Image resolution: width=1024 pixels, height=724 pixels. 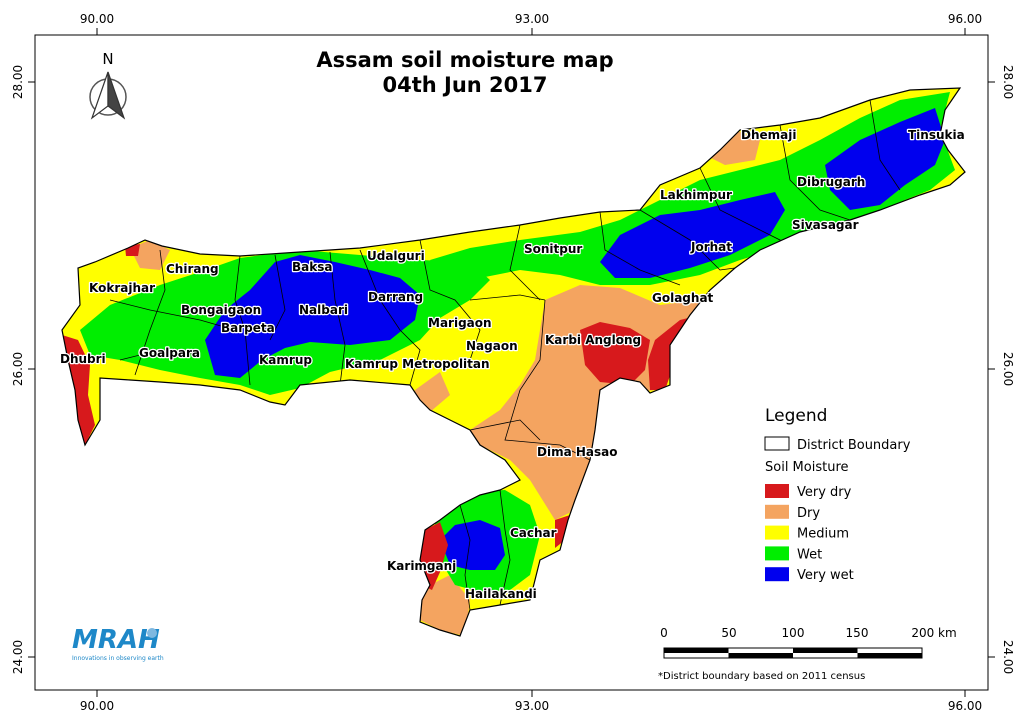 I want to click on district-label-cachar: Cachar, so click(x=533, y=533).